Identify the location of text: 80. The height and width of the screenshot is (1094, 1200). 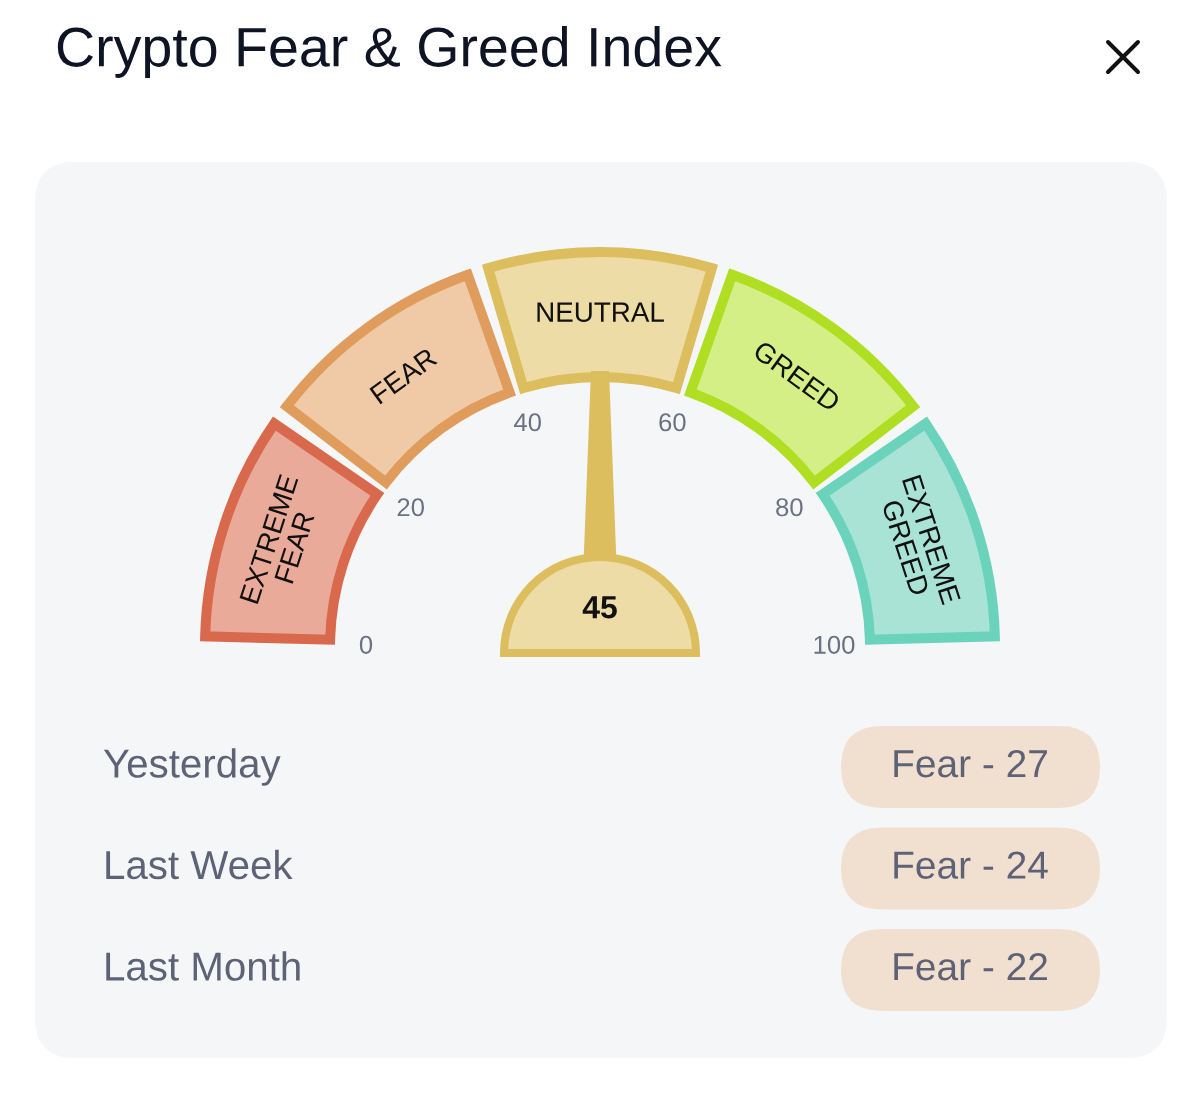
(789, 507).